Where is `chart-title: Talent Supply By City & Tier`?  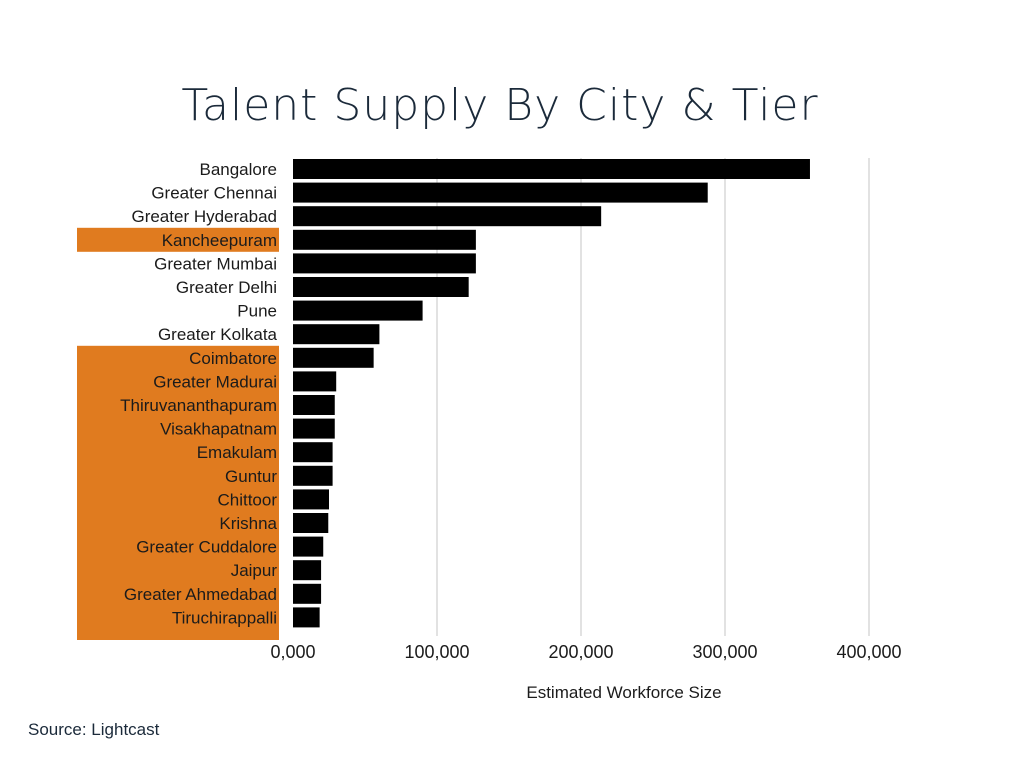
chart-title: Talent Supply By City & Tier is located at coordinates (500, 105).